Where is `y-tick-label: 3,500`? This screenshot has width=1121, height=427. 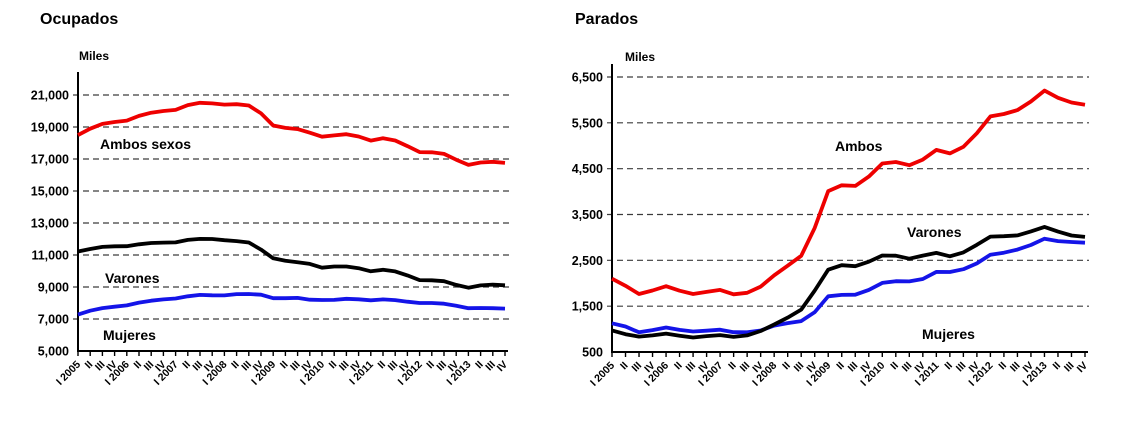
y-tick-label: 3,500 is located at coordinates (587, 215).